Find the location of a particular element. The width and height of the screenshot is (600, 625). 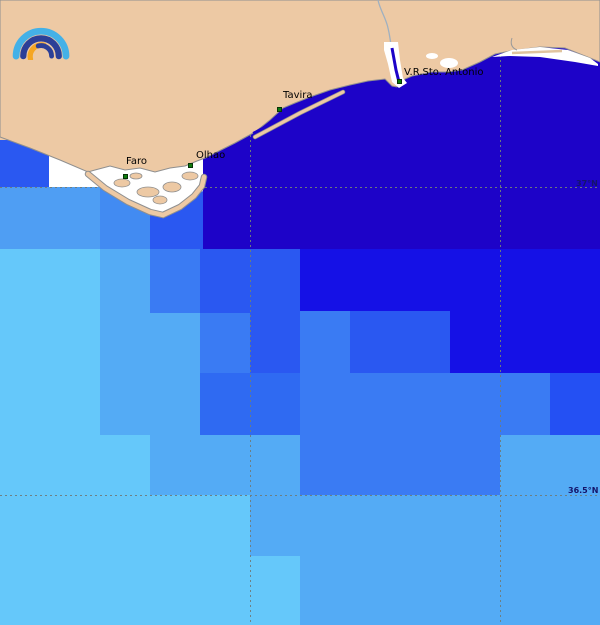

logo-arc-outer is located at coordinates (41, 43).